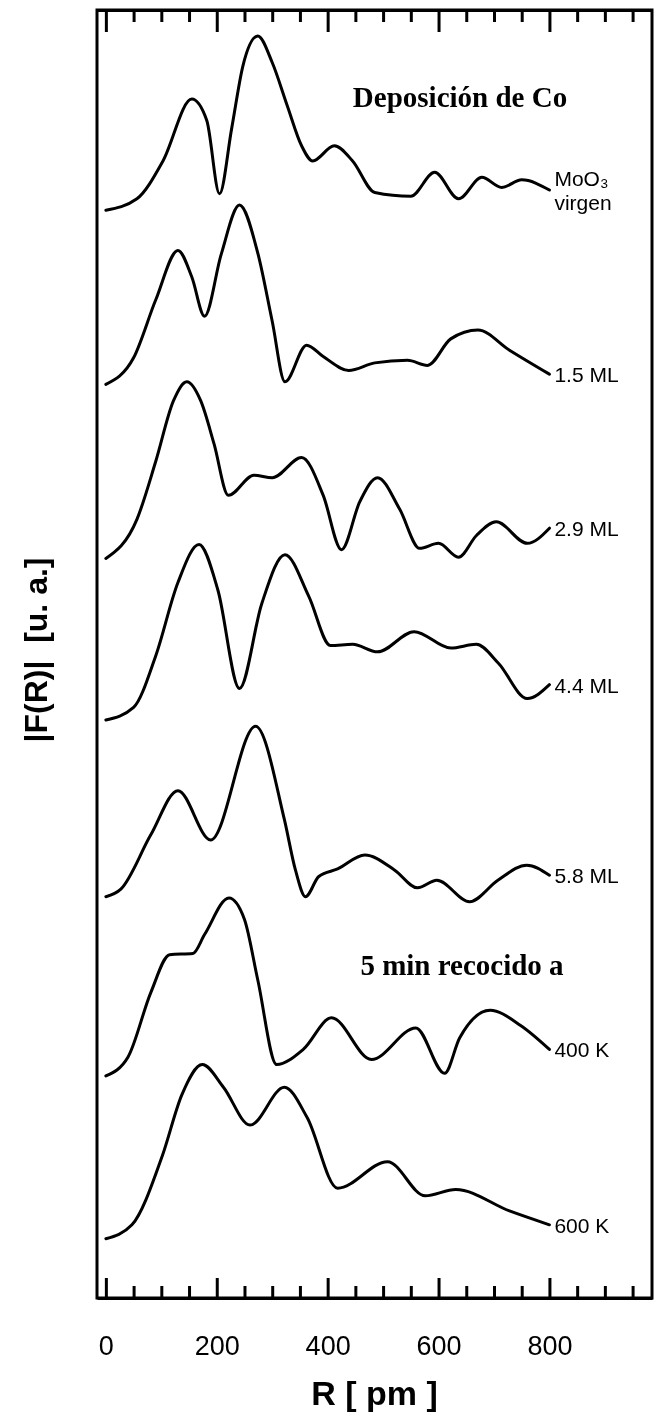  Describe the element at coordinates (586, 375) in the screenshot. I see `series-label: 1.5 ML` at that location.